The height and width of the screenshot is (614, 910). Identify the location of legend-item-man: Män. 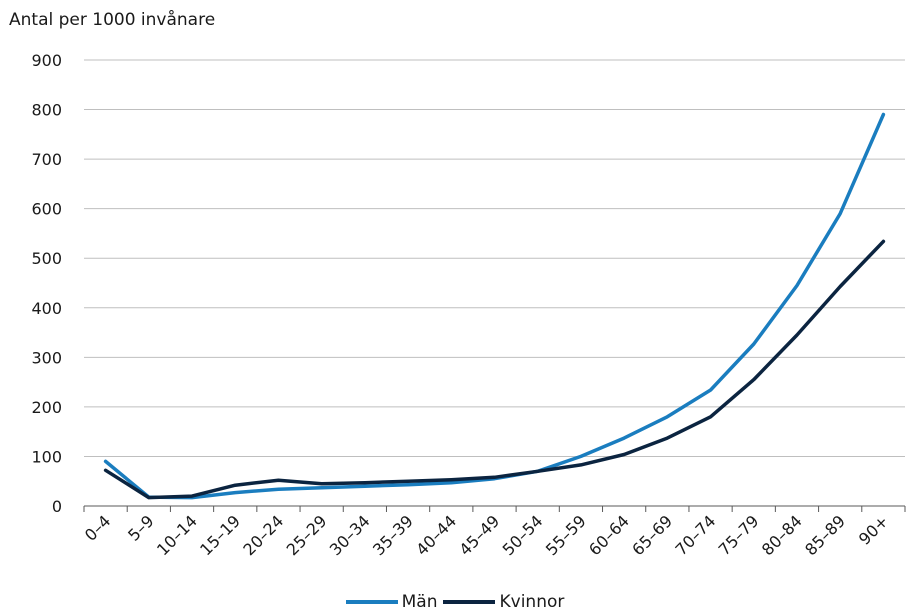
(391, 602).